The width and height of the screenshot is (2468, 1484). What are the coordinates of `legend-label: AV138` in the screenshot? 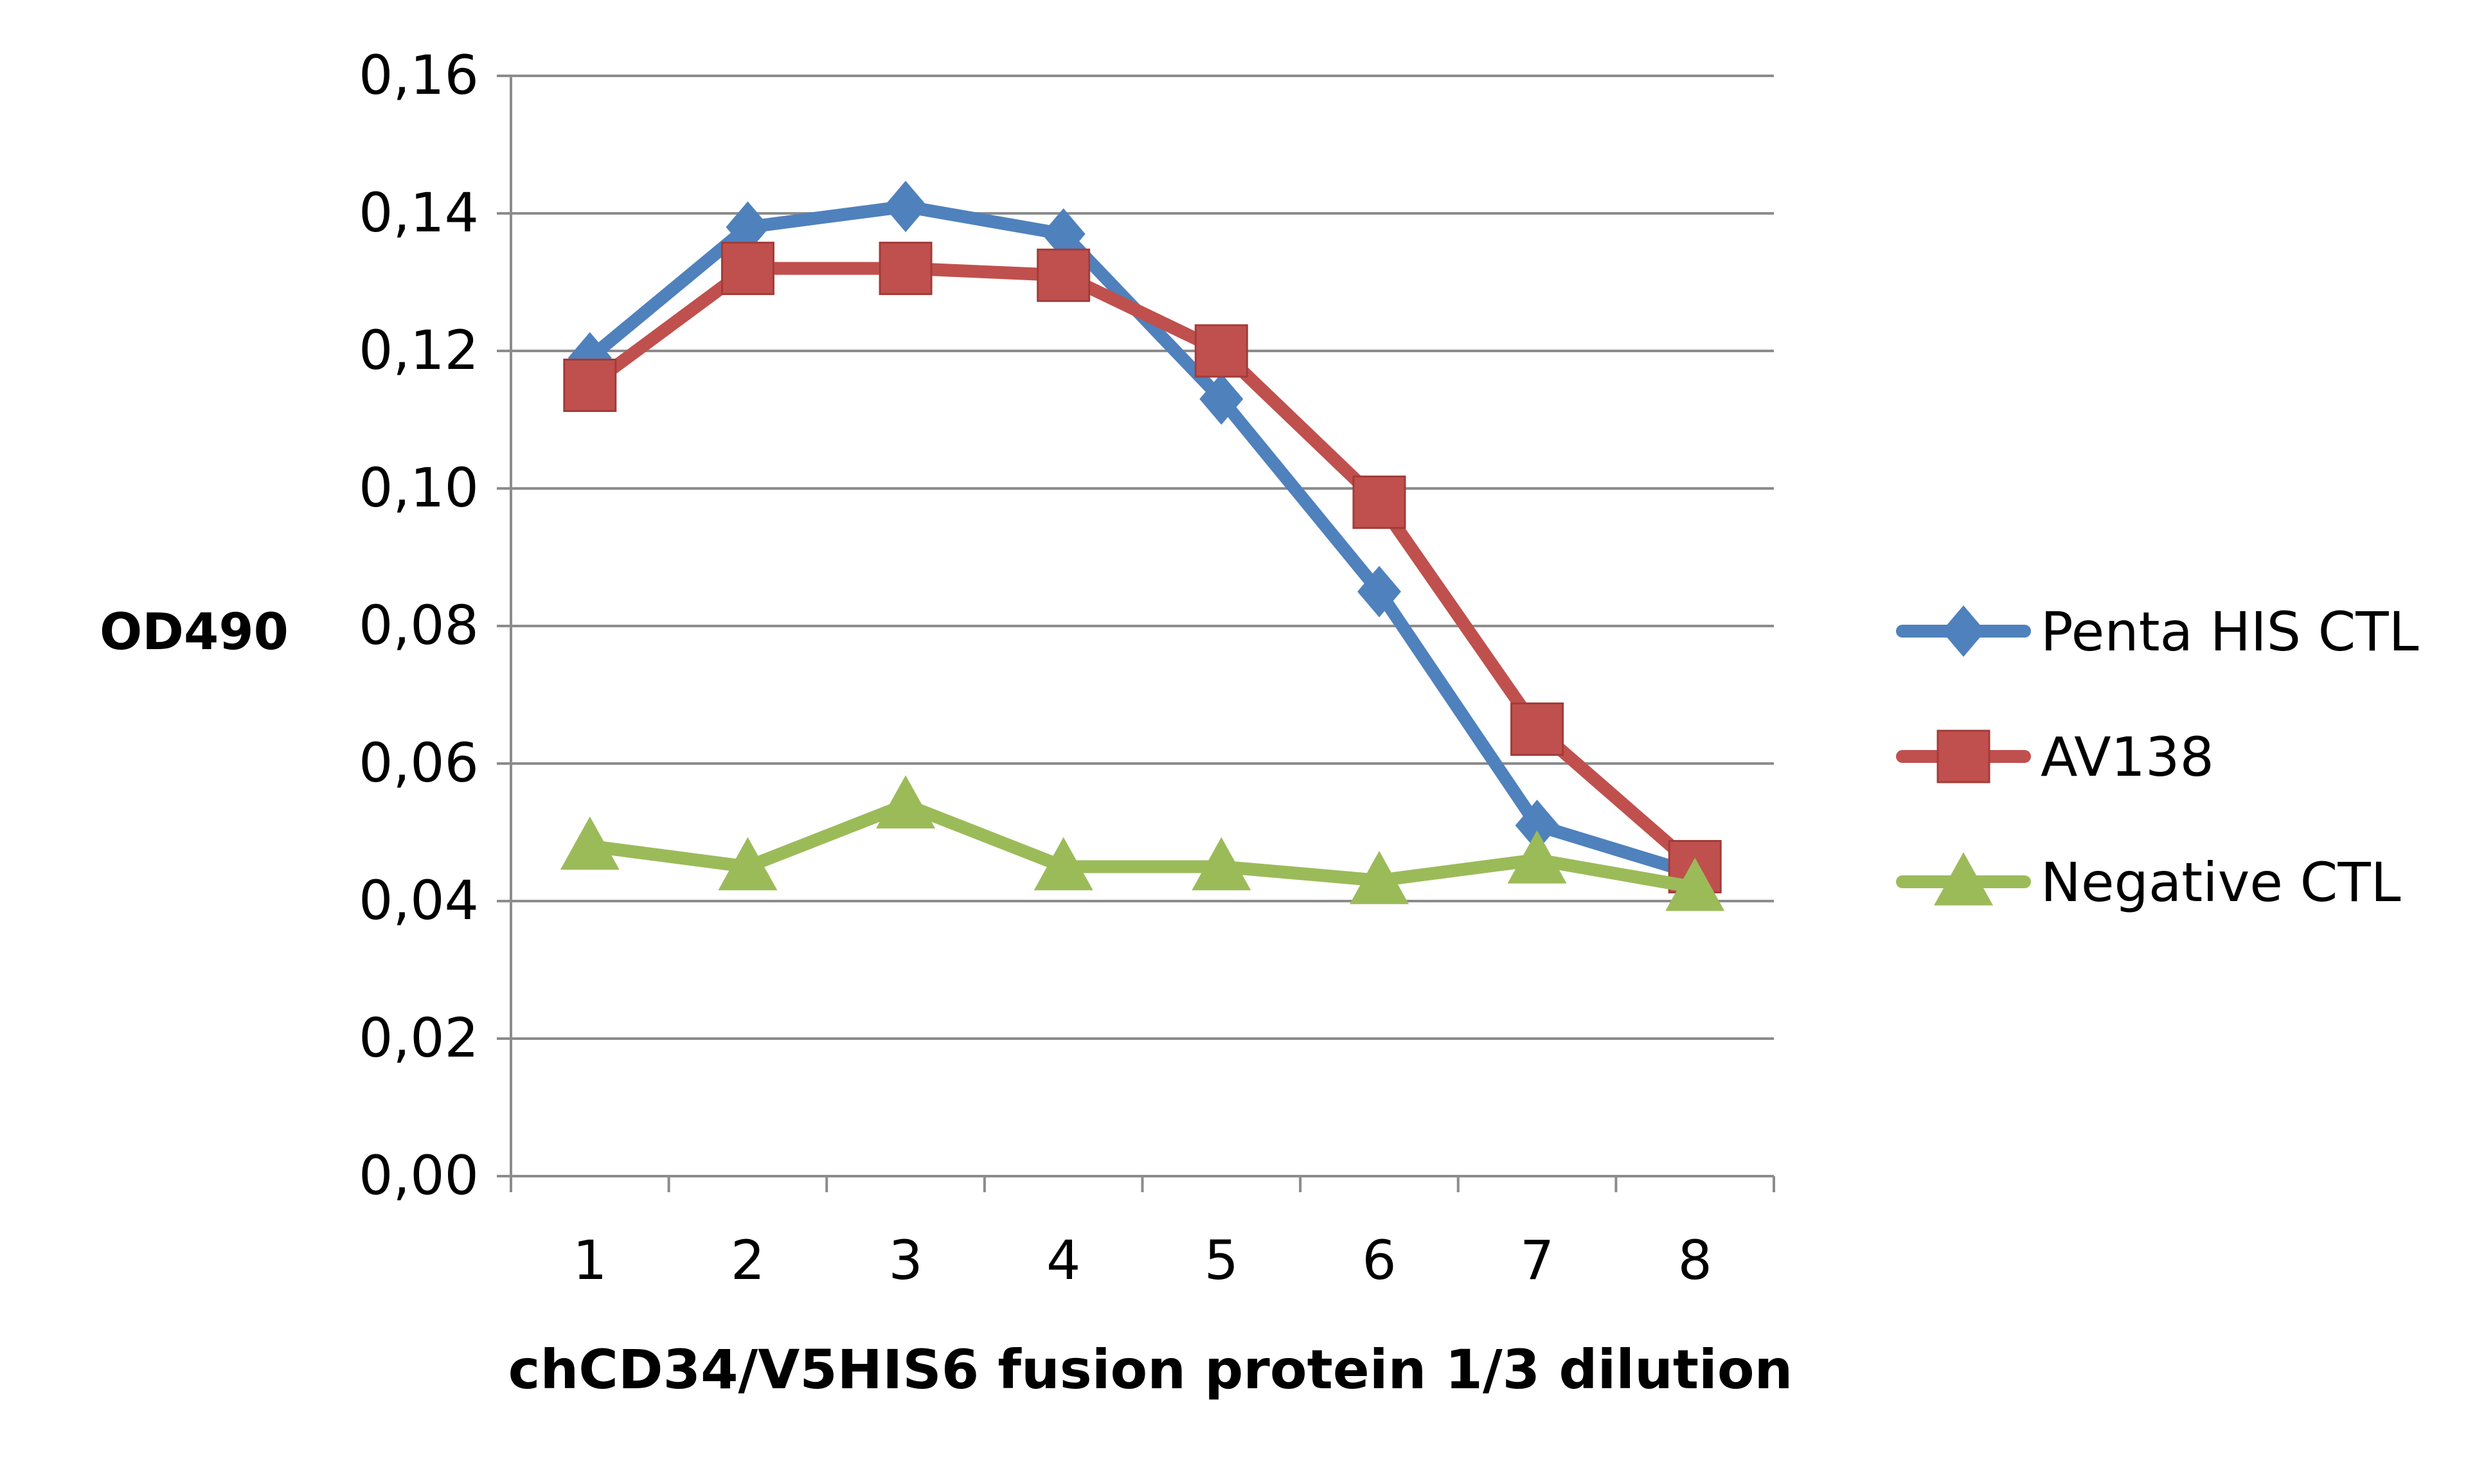 It's located at (2127, 757).